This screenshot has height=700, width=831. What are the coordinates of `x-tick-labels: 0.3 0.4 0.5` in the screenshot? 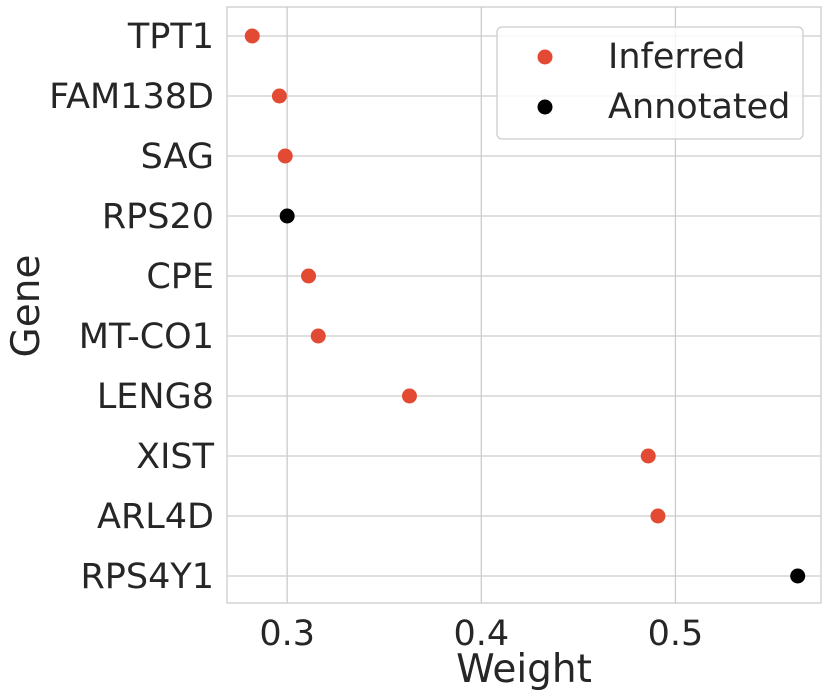 It's located at (481, 634).